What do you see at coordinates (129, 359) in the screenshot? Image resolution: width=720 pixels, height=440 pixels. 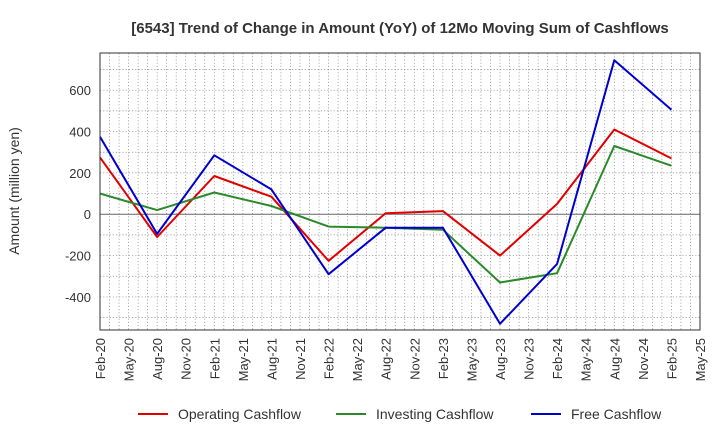 I see `x-tick-label: May-20` at bounding box center [129, 359].